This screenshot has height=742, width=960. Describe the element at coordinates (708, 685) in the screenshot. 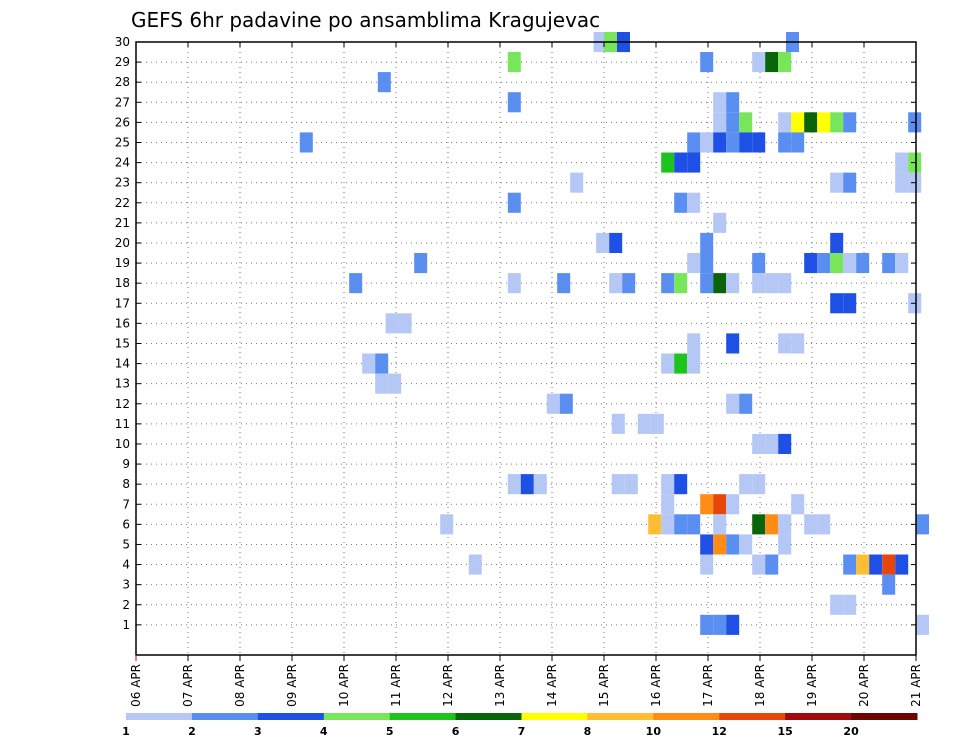

I see `x-tick-label: 17 APR` at that location.